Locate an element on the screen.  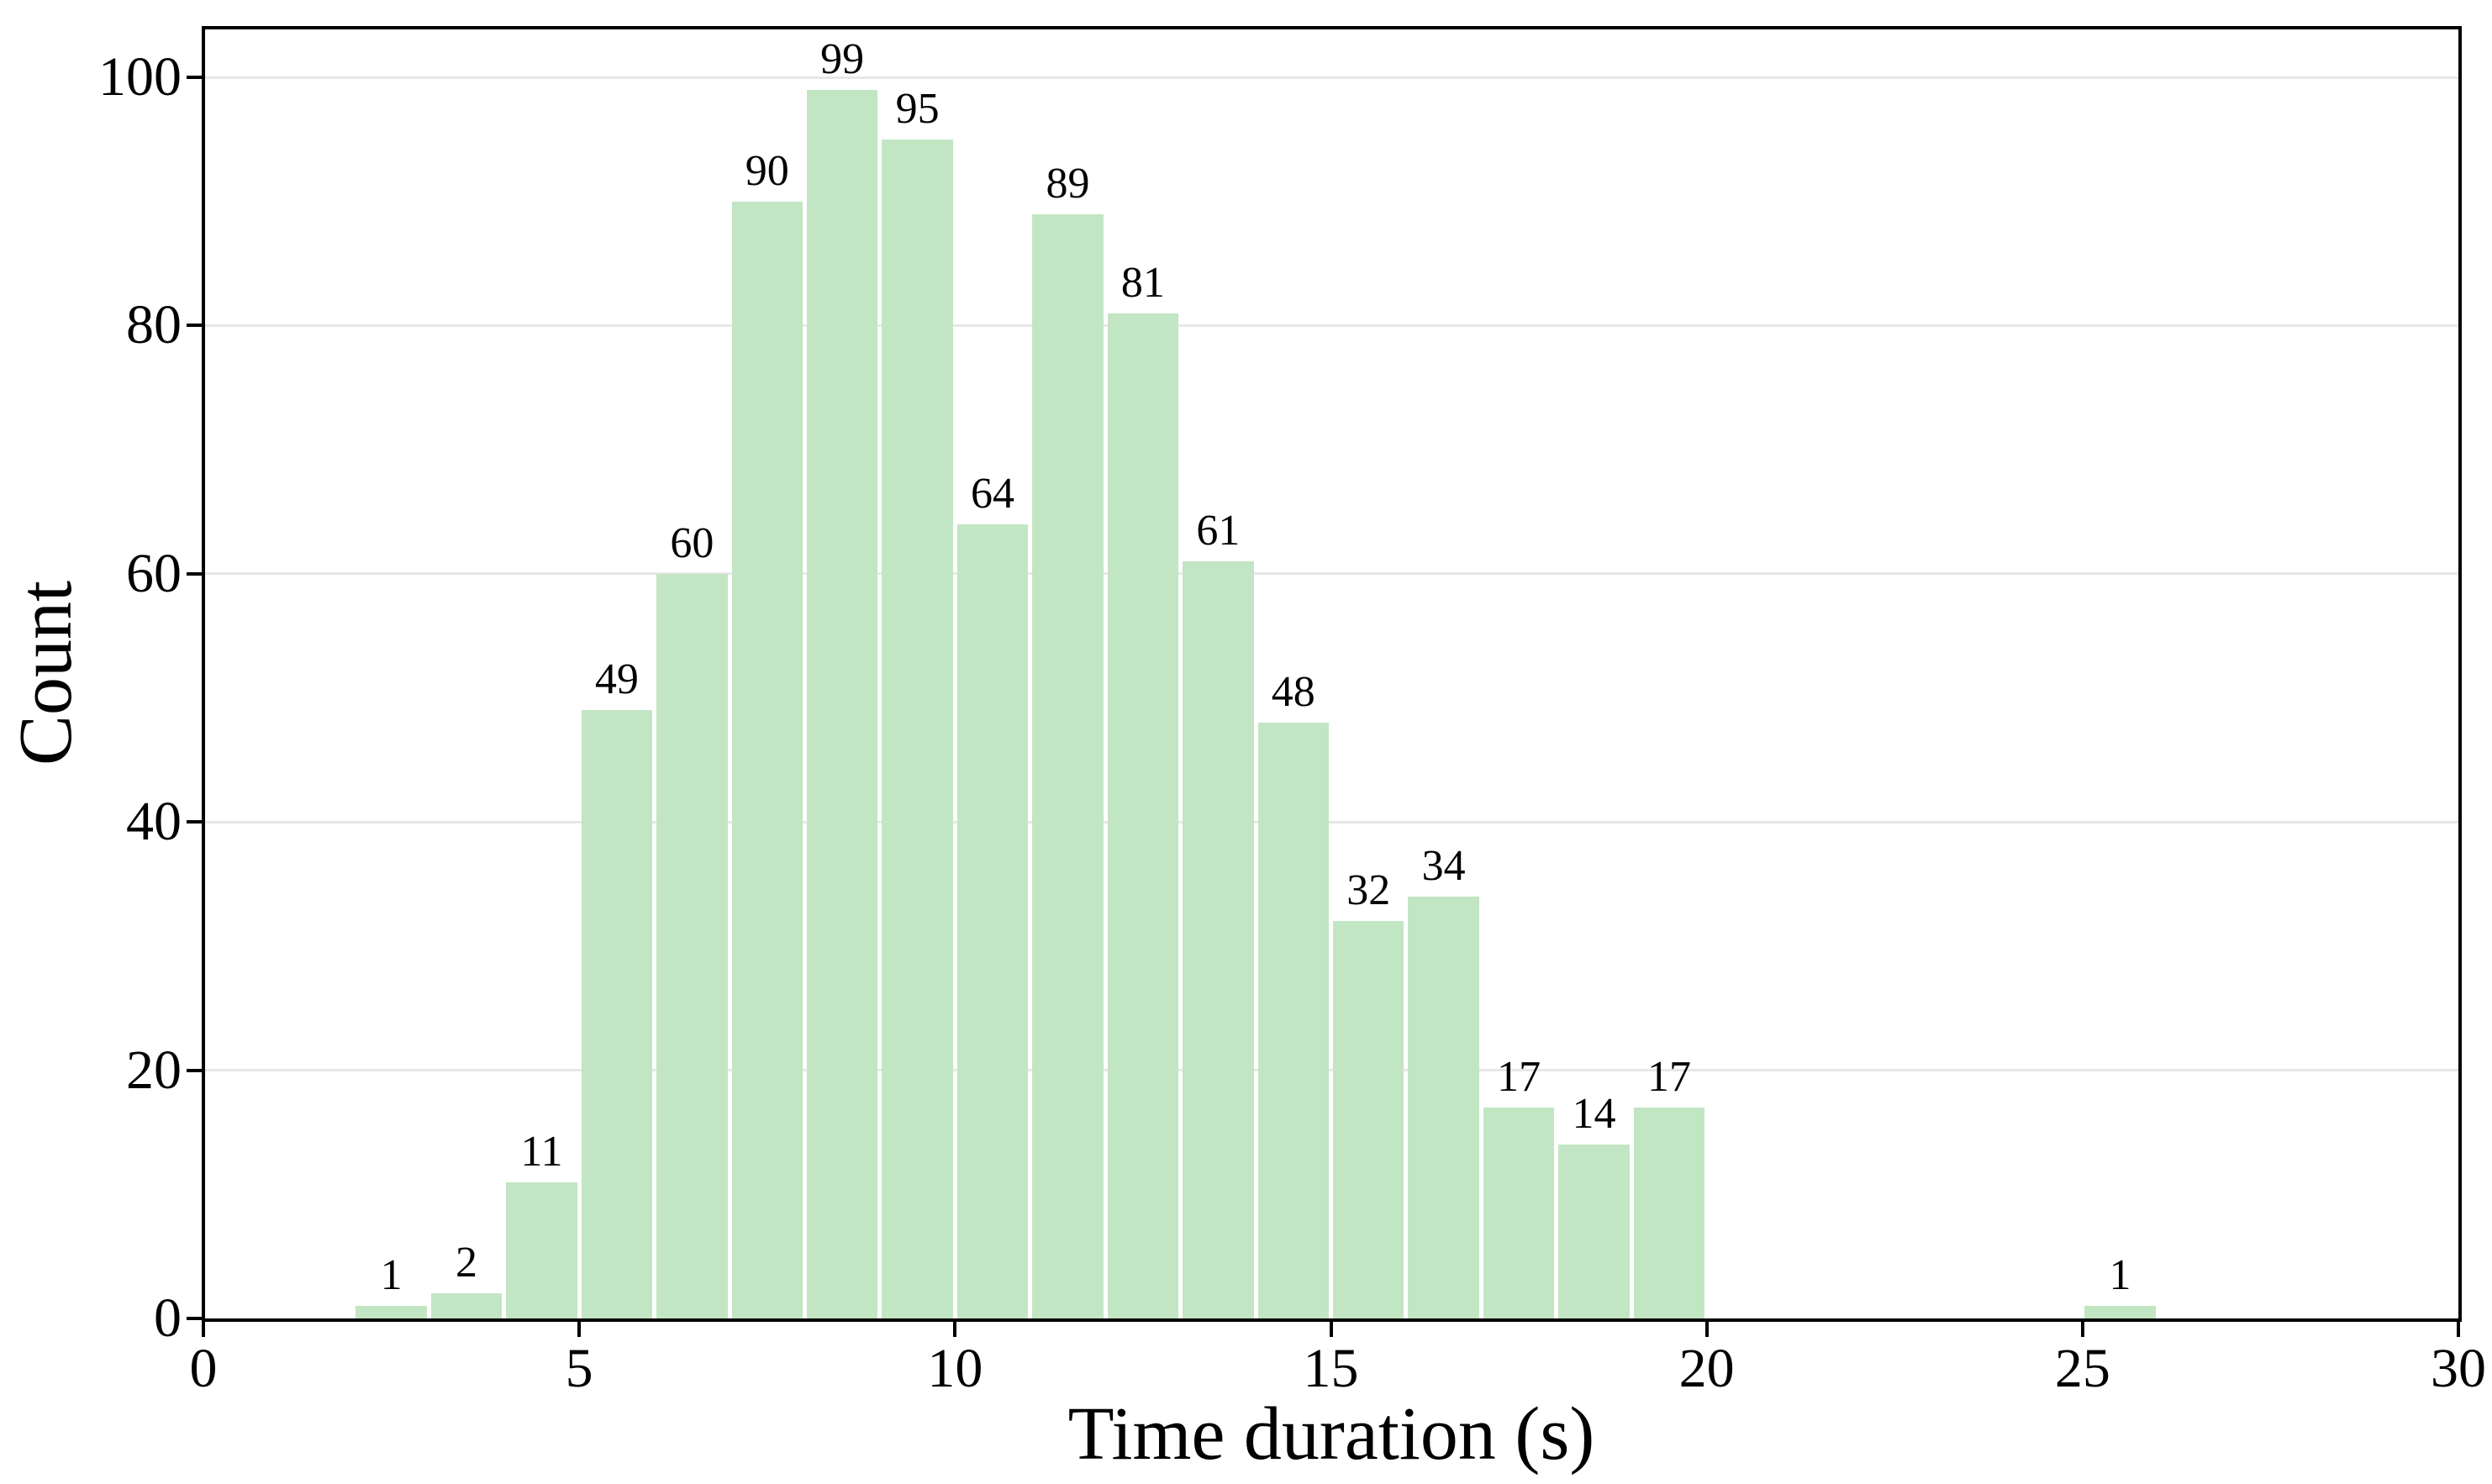
bar-value-label: 32 is located at coordinates (1368, 890).